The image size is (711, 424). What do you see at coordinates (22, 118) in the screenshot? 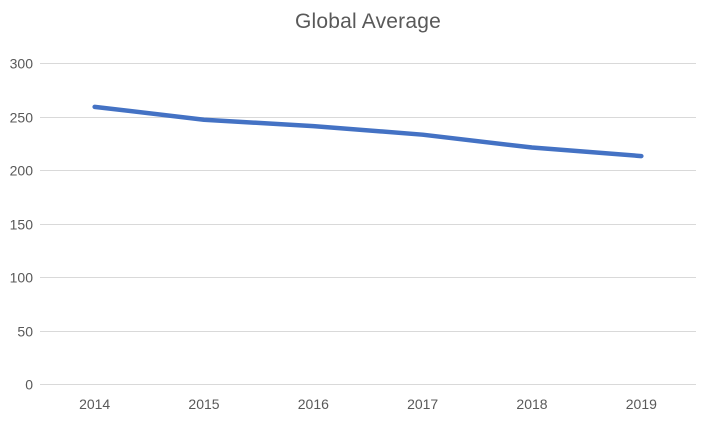
I see `y-axis-tick-label: 250` at bounding box center [22, 118].